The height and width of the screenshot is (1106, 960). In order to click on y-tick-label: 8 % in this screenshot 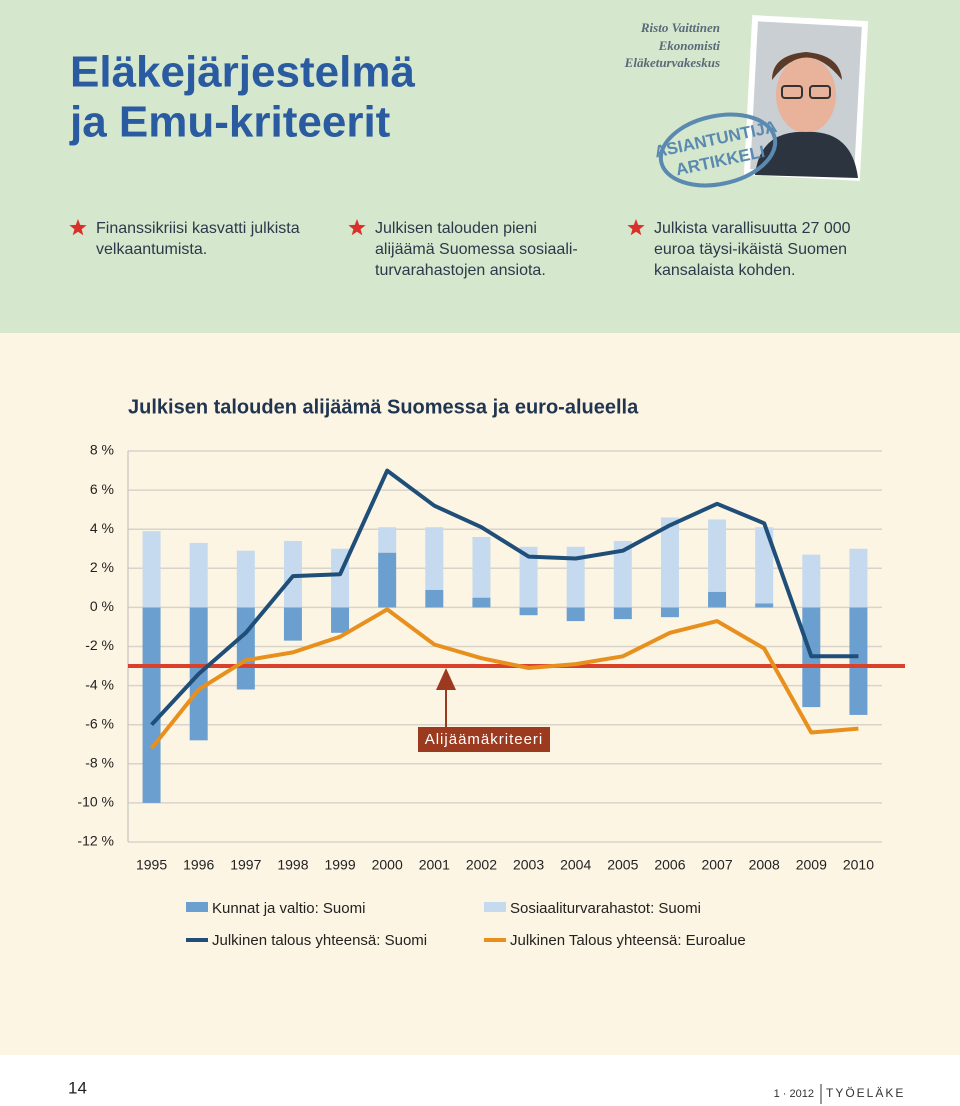, I will do `click(102, 450)`.